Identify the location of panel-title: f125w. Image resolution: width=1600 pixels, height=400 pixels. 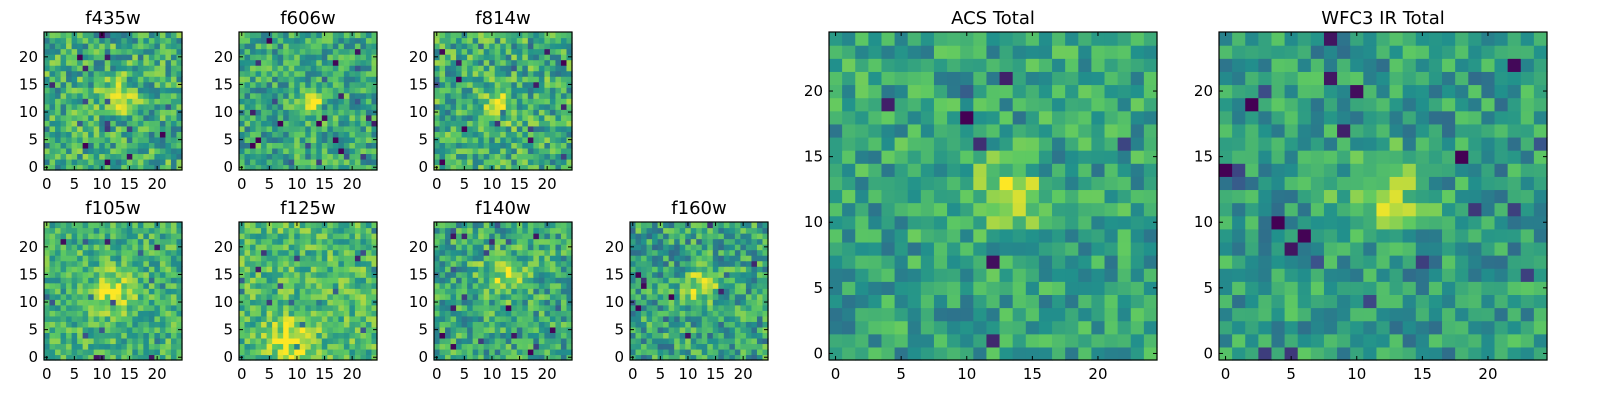
(307, 208).